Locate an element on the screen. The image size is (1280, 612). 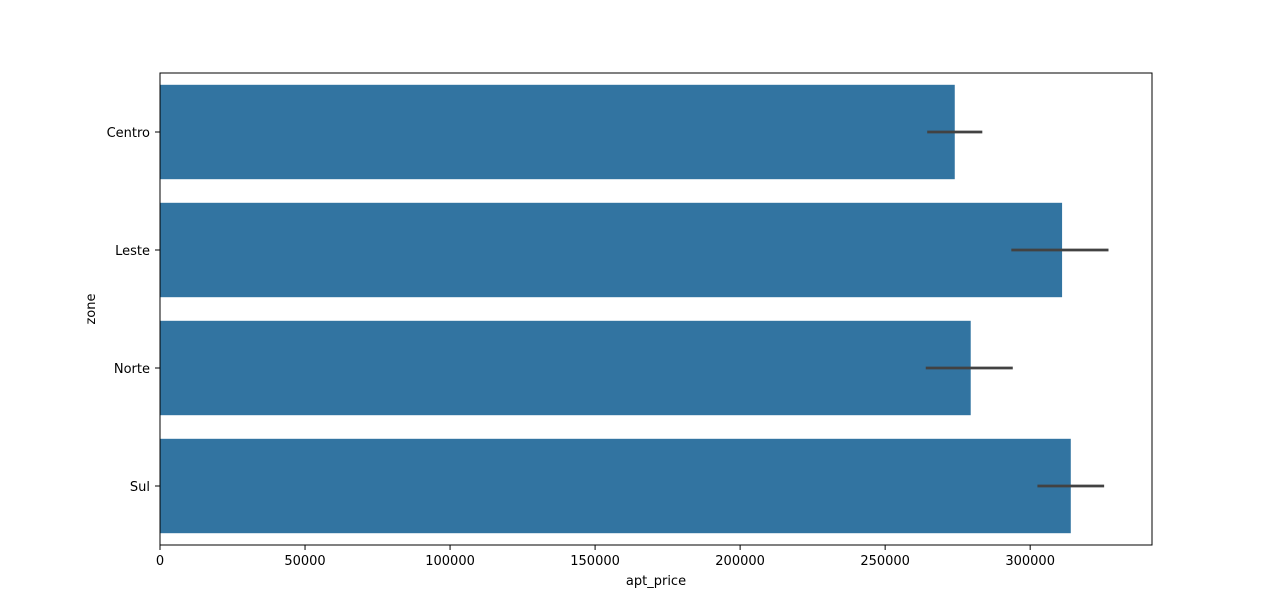
x-tick-label: 0 is located at coordinates (160, 561).